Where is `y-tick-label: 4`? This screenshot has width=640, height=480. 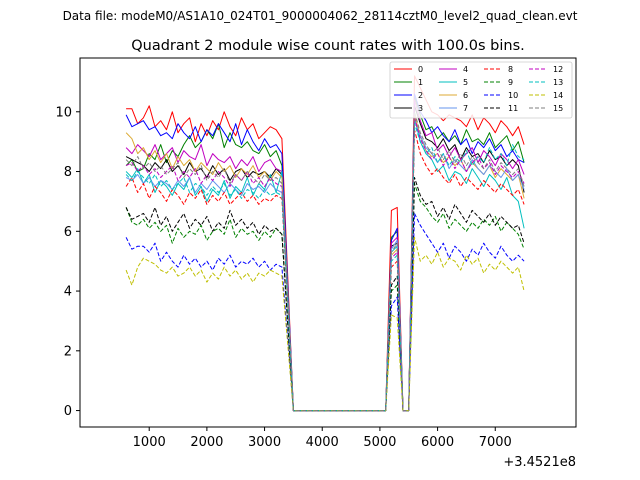 y-tick-label: 4 is located at coordinates (68, 292).